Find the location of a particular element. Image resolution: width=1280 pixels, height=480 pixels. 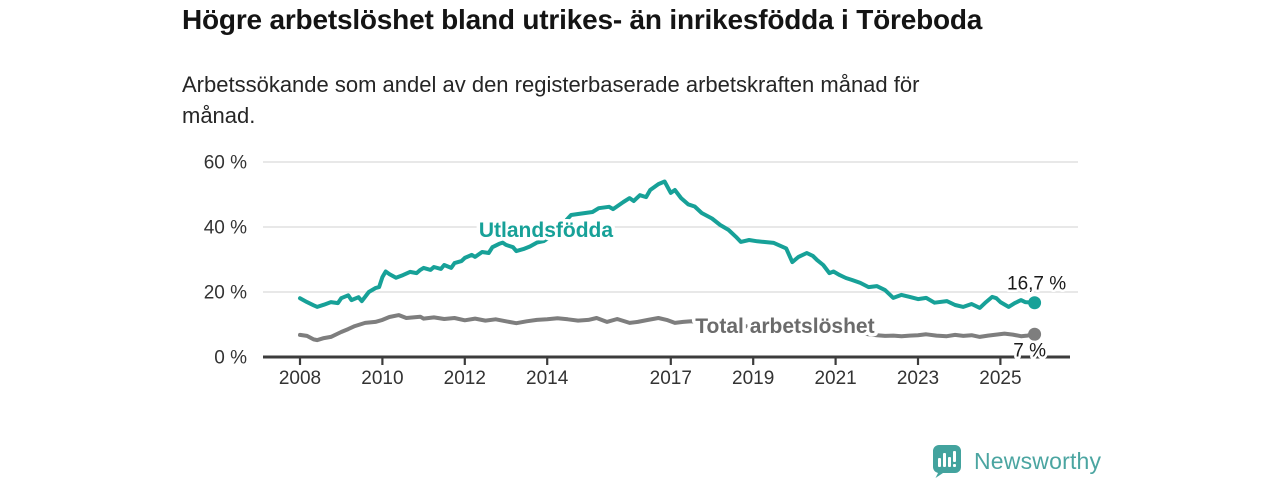

x-axis-tick-label: 2014 is located at coordinates (547, 378).